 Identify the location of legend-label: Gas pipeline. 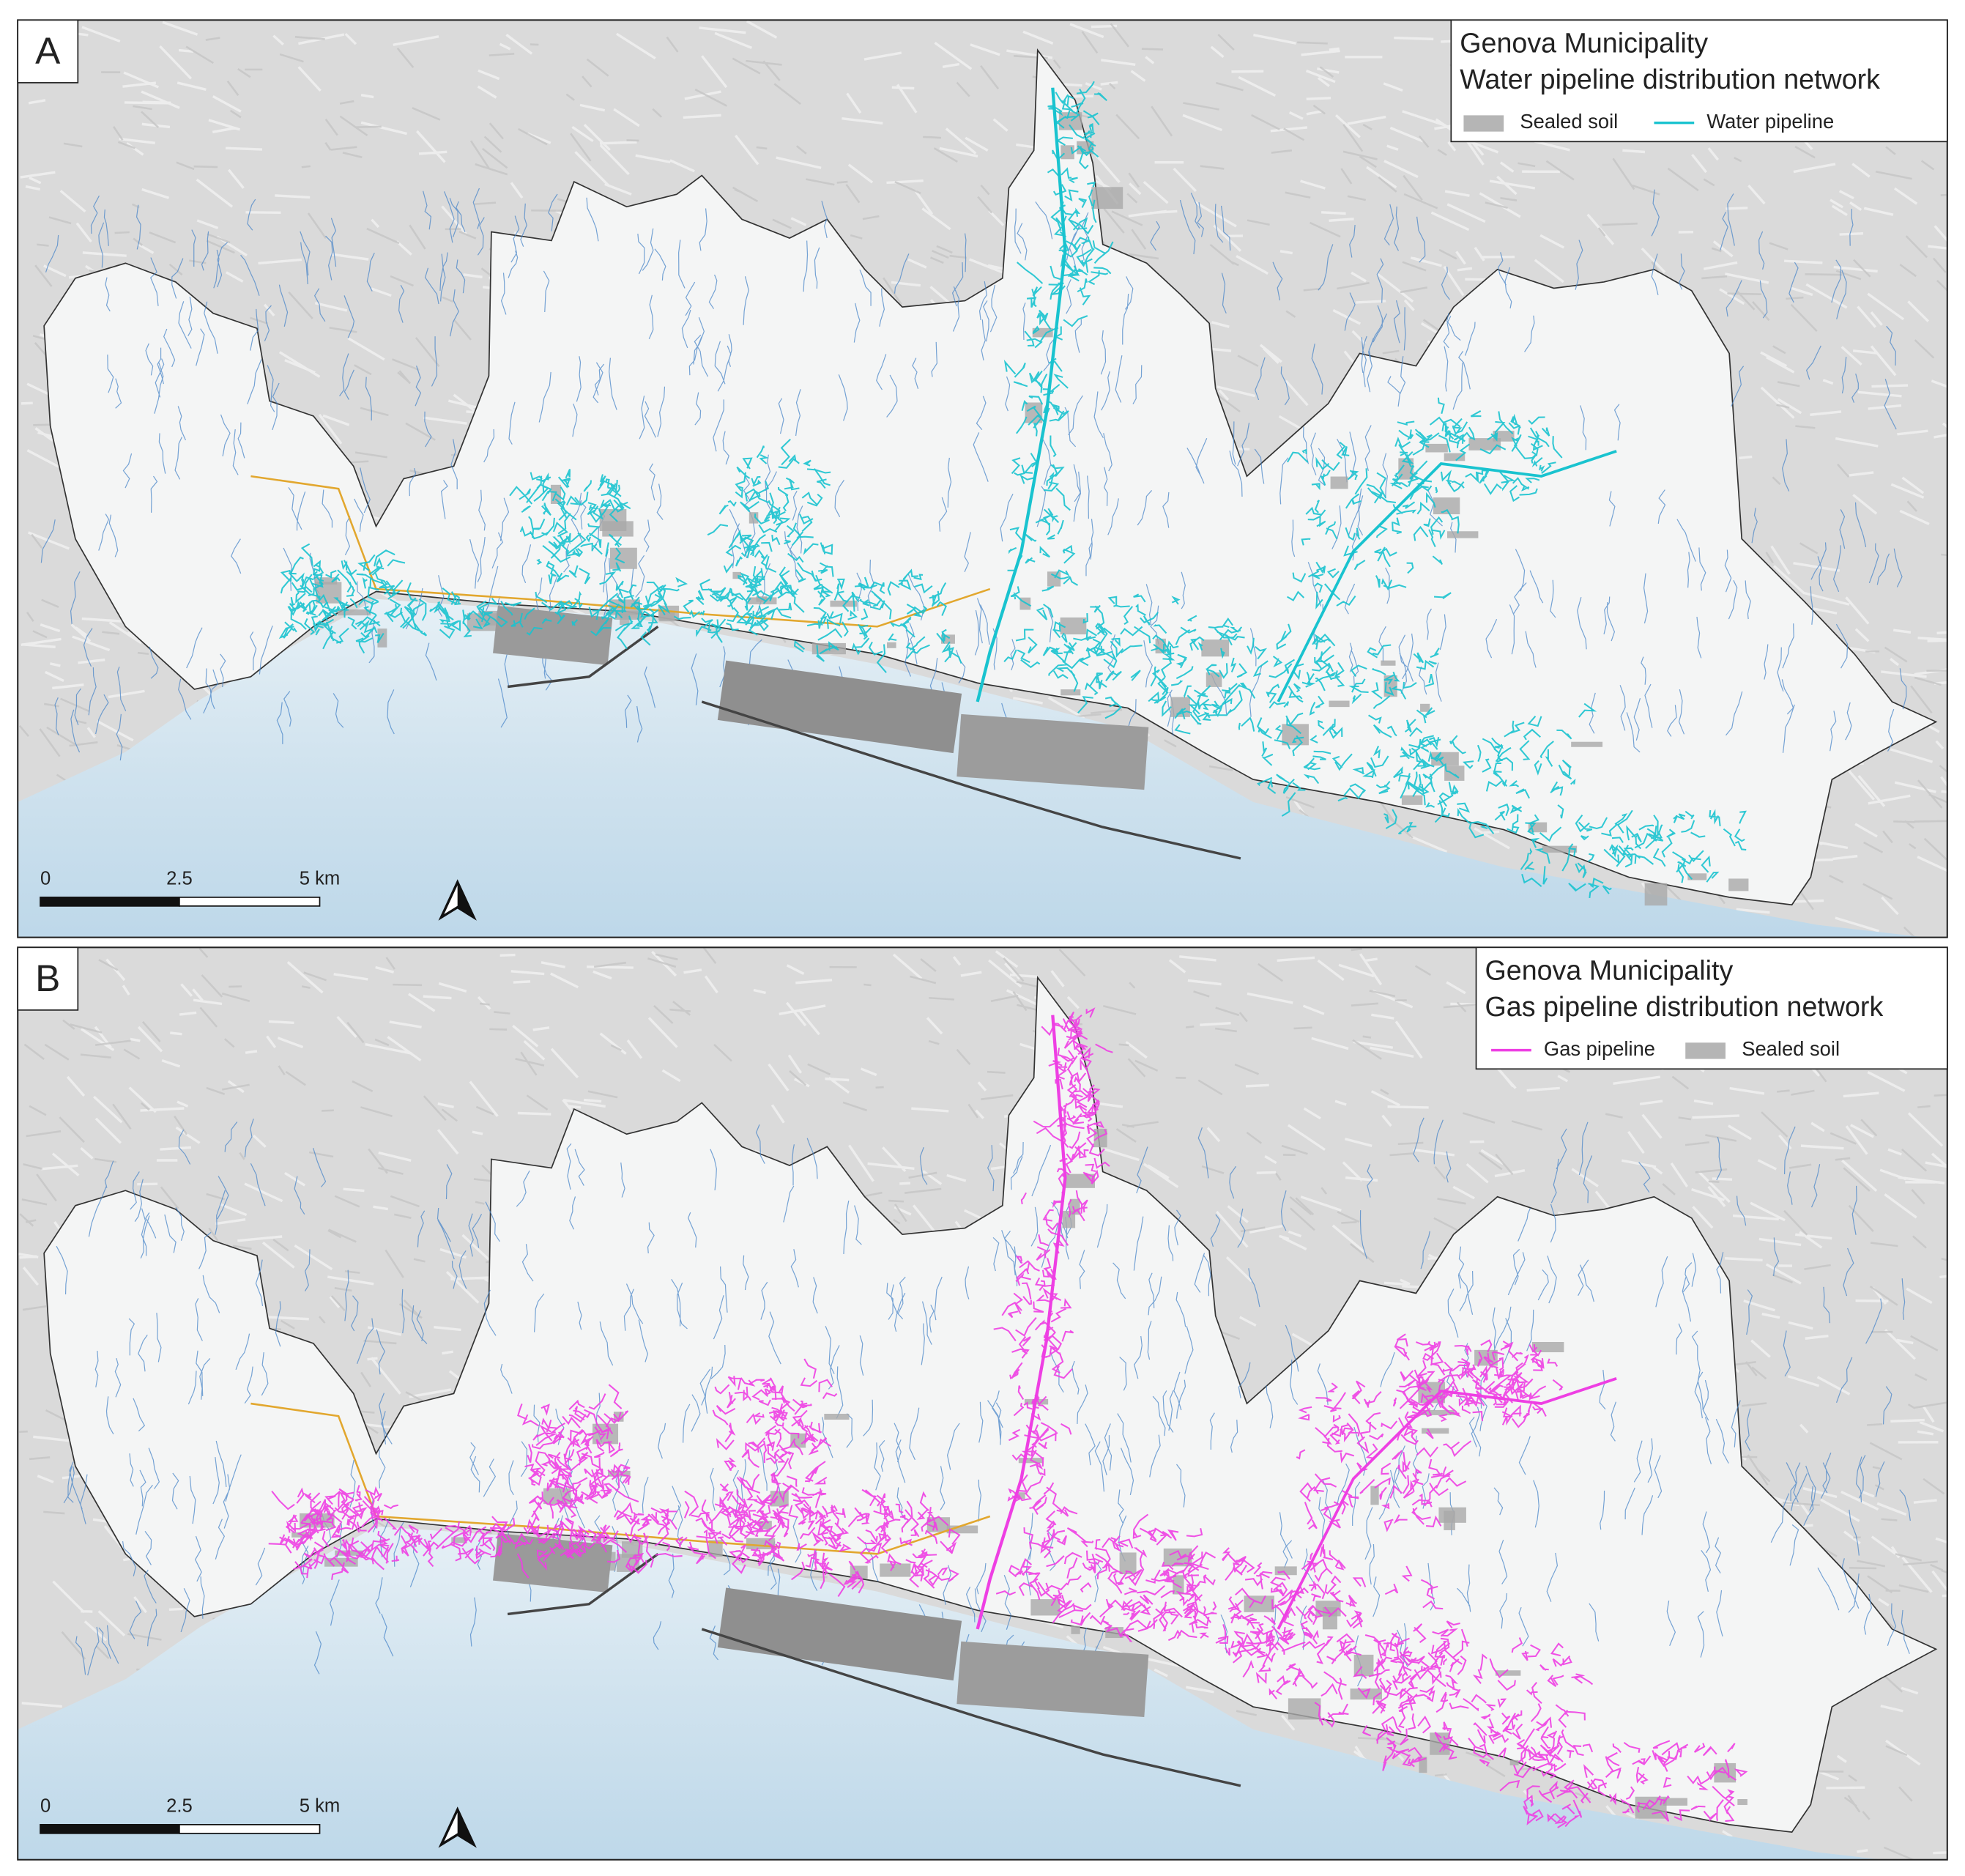
(1599, 1048).